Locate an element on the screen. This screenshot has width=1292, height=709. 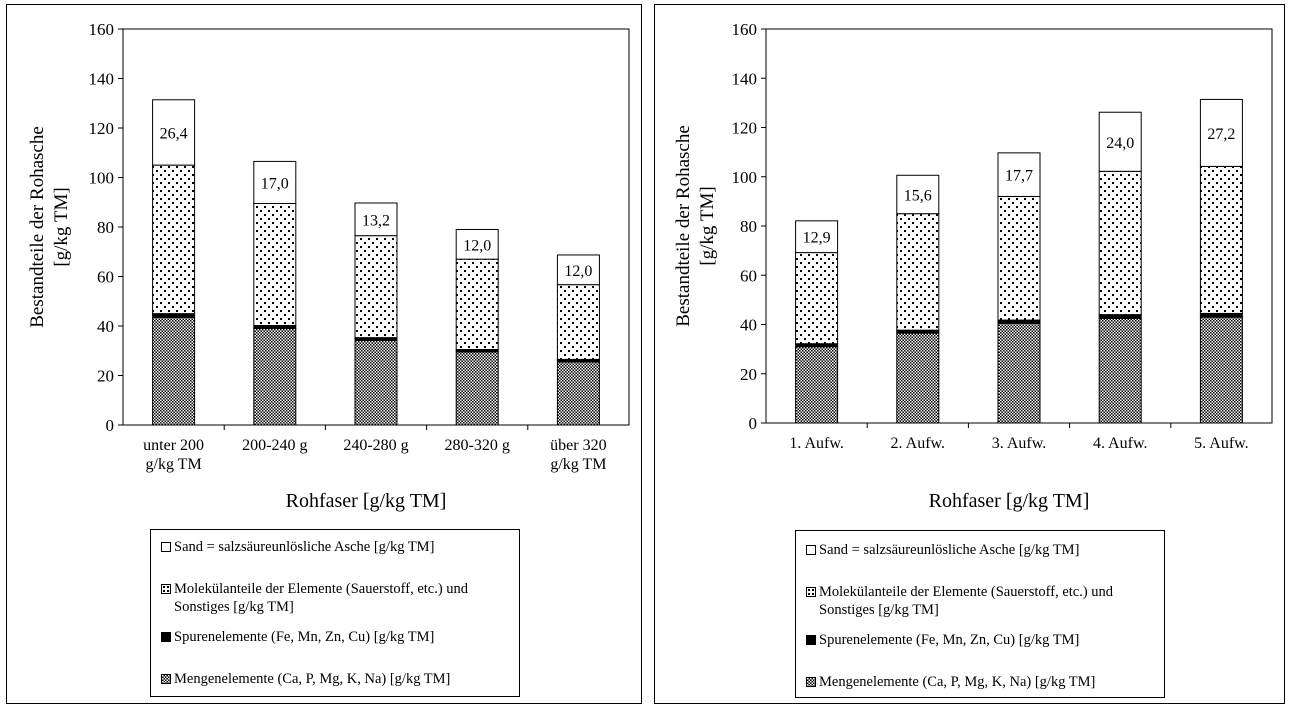
x-tick-label: unter 200 is located at coordinates (173, 445).